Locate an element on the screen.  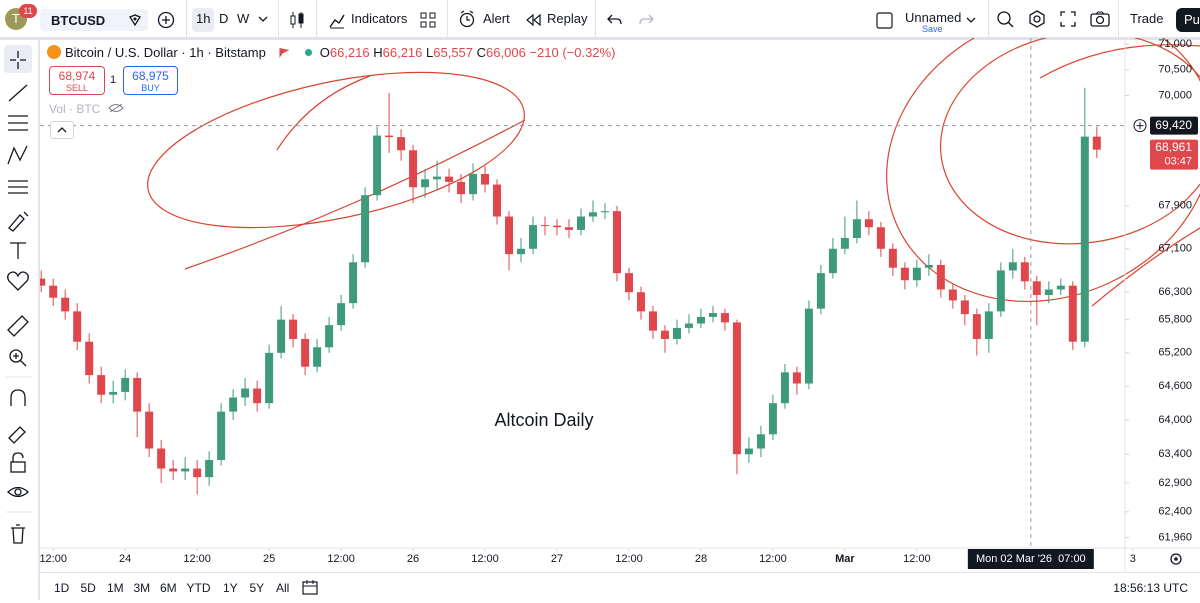
y-tick-label: 65,200 is located at coordinates (1175, 353).